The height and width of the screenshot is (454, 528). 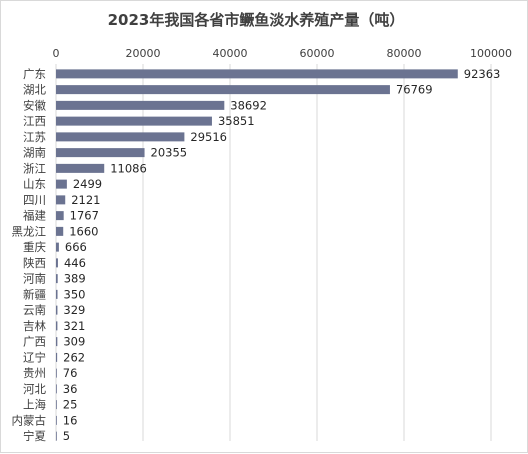 I want to click on x-tick-label: 40000, so click(x=230, y=53).